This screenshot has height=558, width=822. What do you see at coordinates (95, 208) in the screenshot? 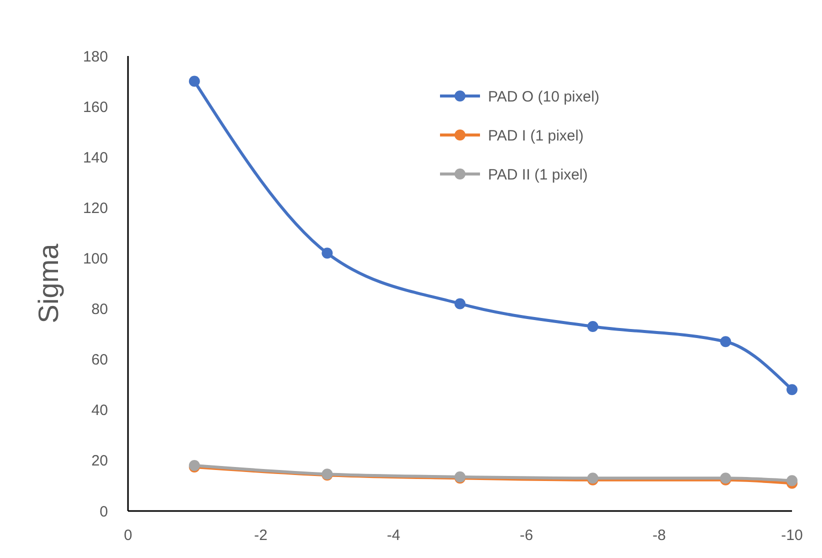
I see `y-tick-label: 120` at bounding box center [95, 208].